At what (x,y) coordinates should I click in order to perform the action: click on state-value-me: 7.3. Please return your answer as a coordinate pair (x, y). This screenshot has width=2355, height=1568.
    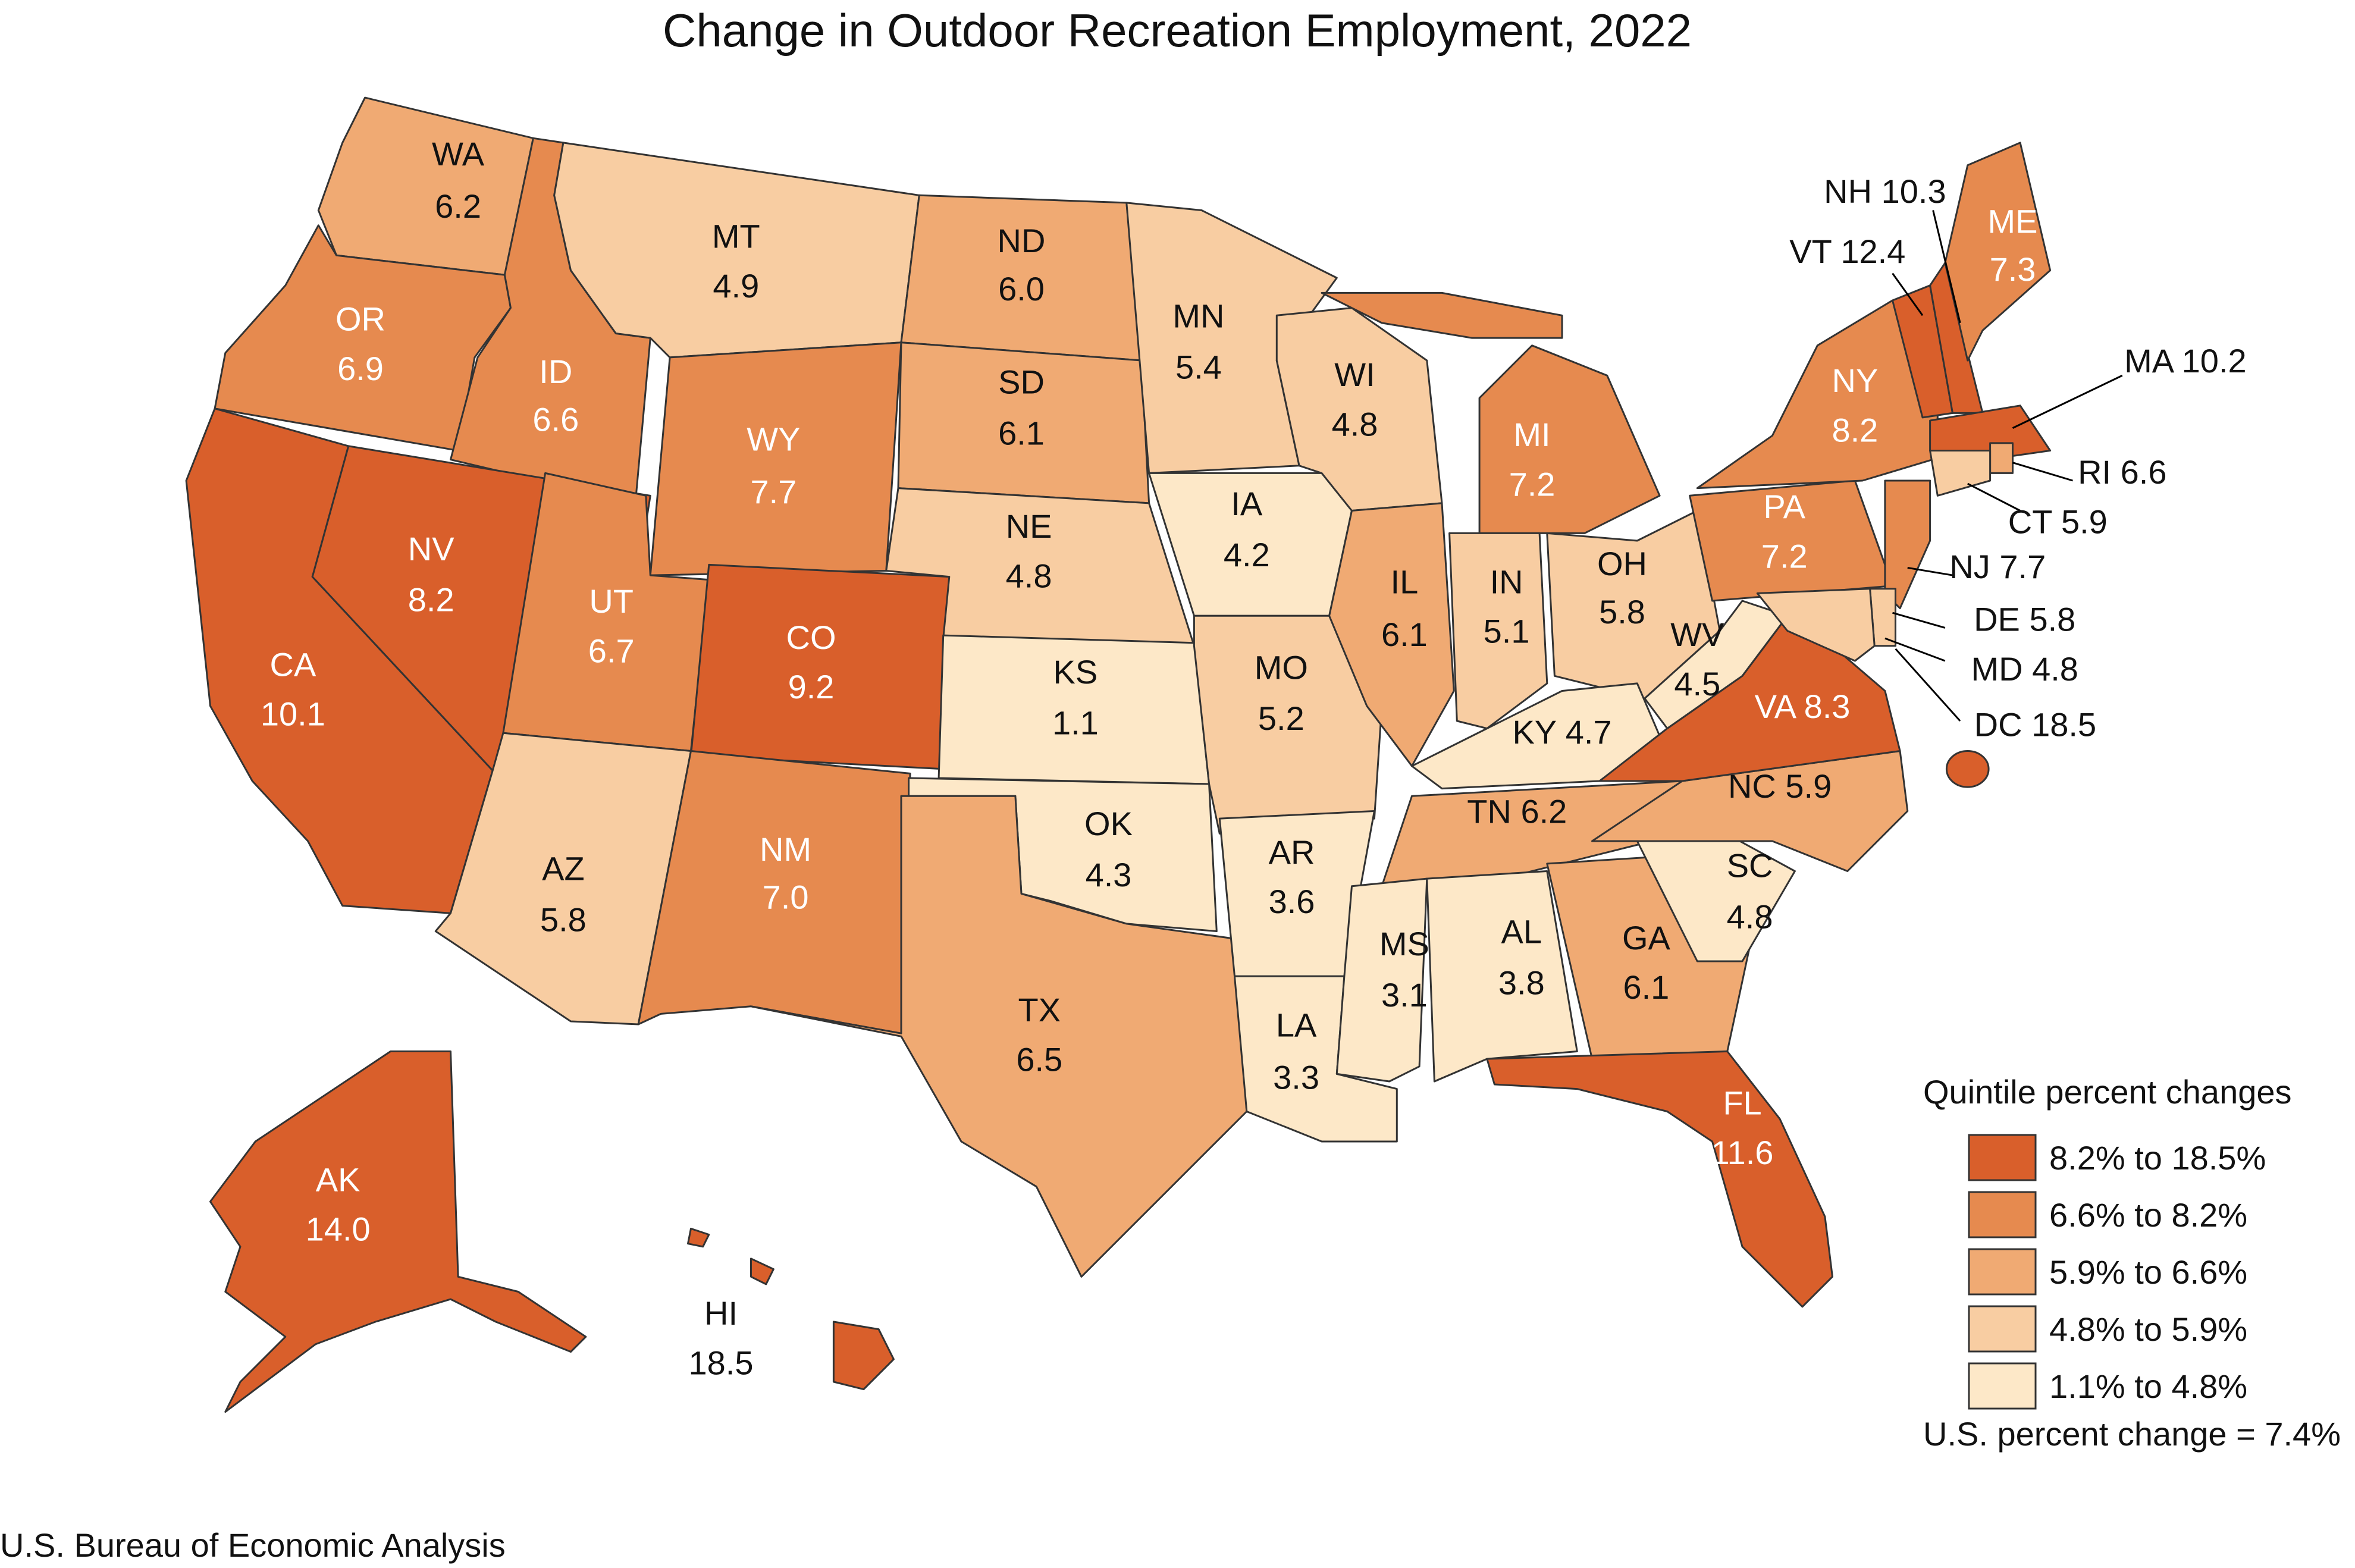
    Looking at the image, I should click on (2013, 269).